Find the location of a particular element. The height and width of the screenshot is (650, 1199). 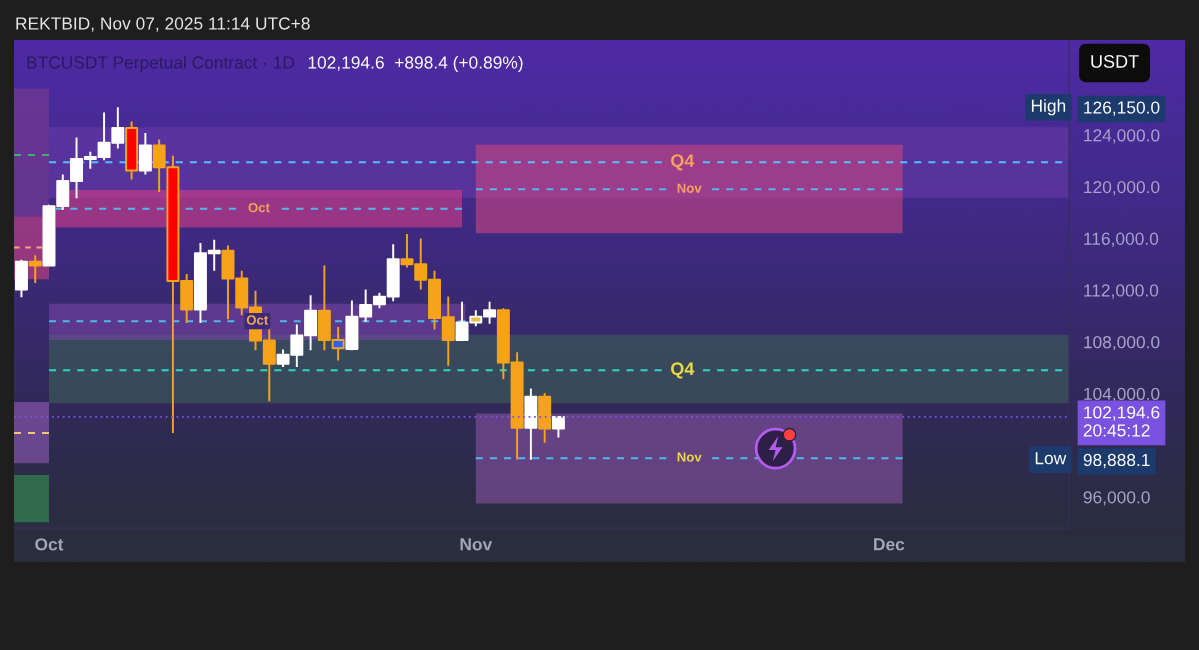

y-tick-label: 104,000.0 is located at coordinates (1122, 395).